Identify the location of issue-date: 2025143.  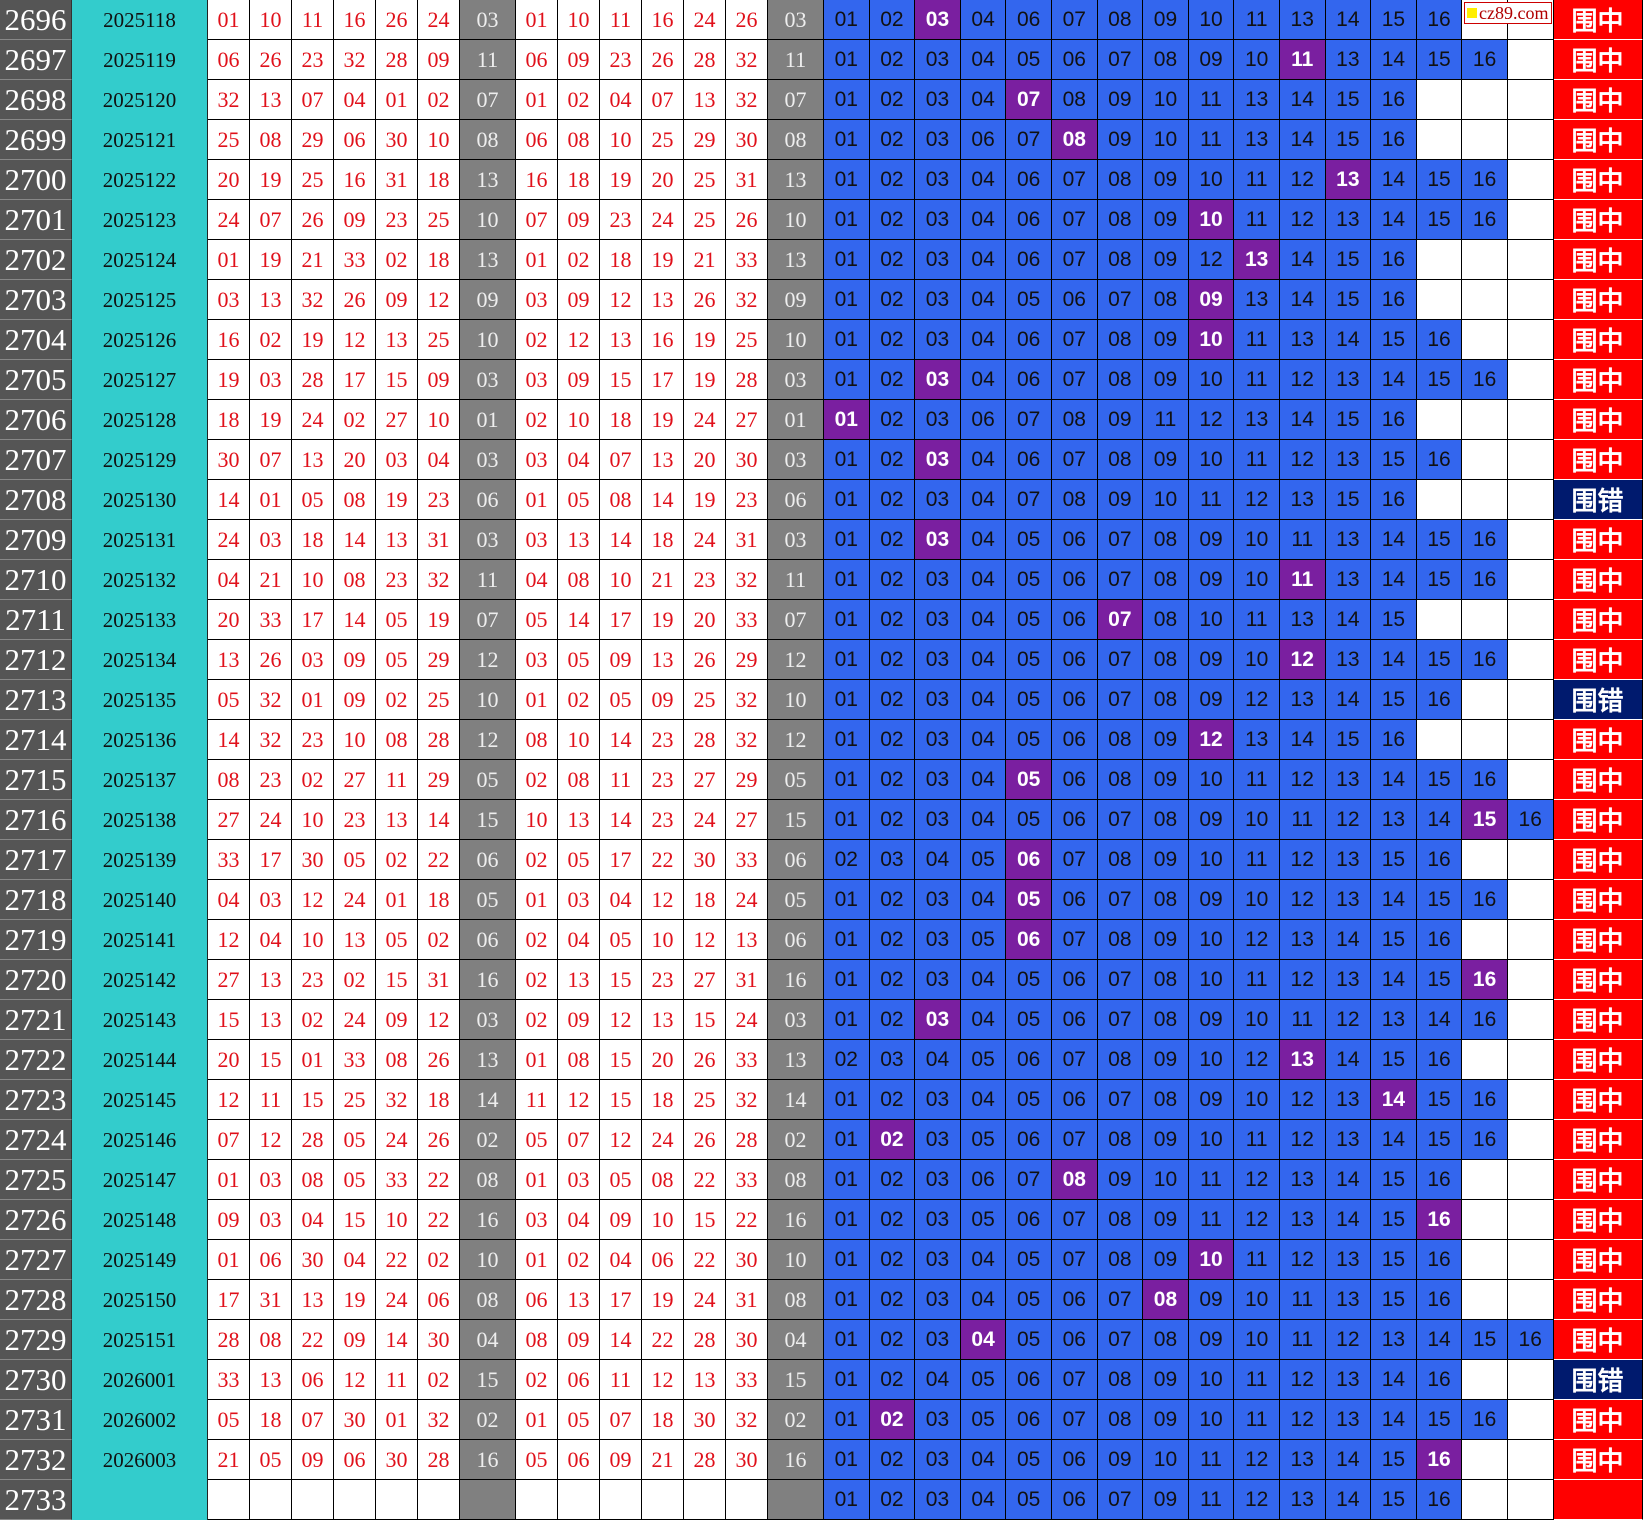
(140, 1020).